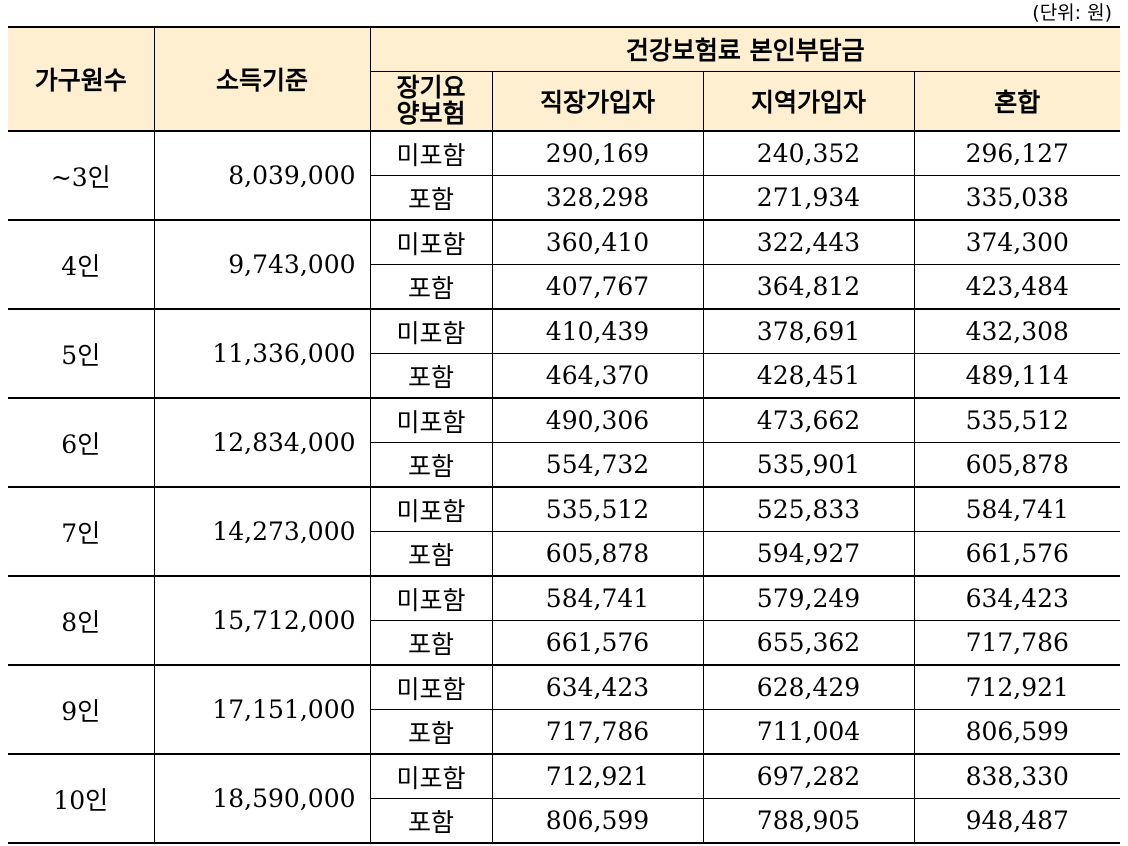 Image resolution: width=1128 pixels, height=846 pixels. I want to click on table-row: 7인 14,273,000 미포함 535,512 525,833 584,741, so click(564, 531).